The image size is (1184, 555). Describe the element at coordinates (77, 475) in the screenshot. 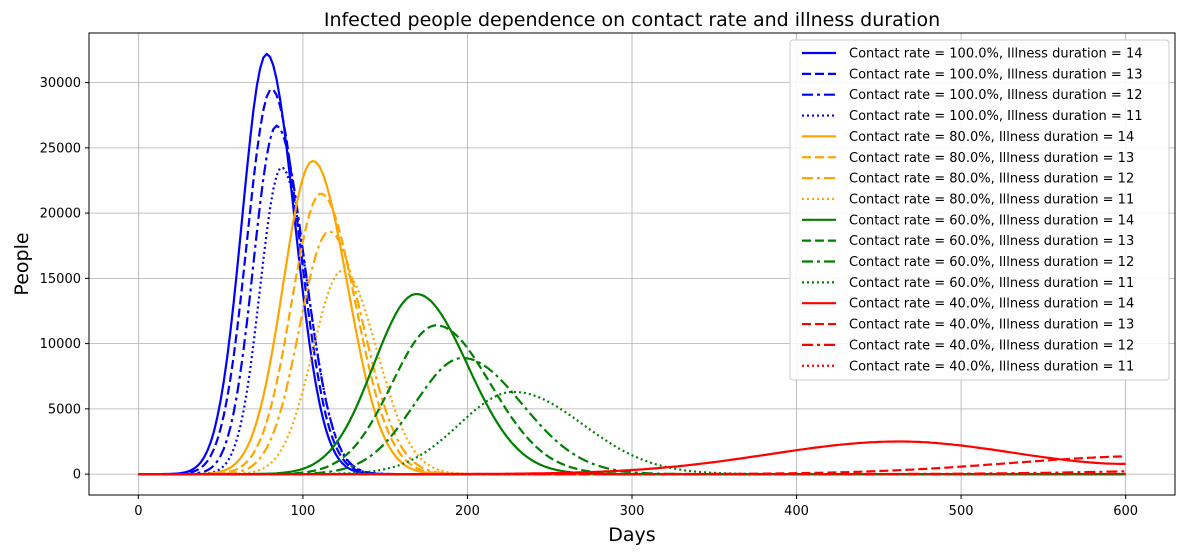

I see `y-tick-label: 0` at that location.